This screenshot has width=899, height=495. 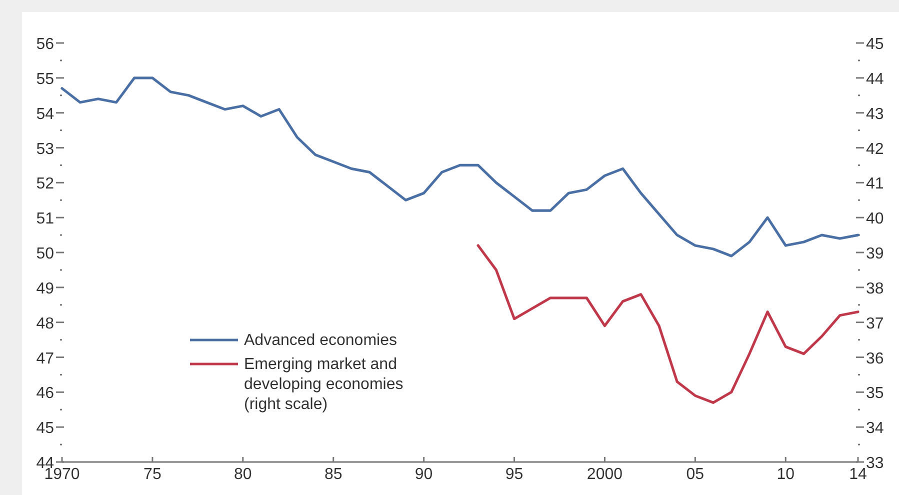 I want to click on y-tick-label: 56, so click(x=45, y=44).